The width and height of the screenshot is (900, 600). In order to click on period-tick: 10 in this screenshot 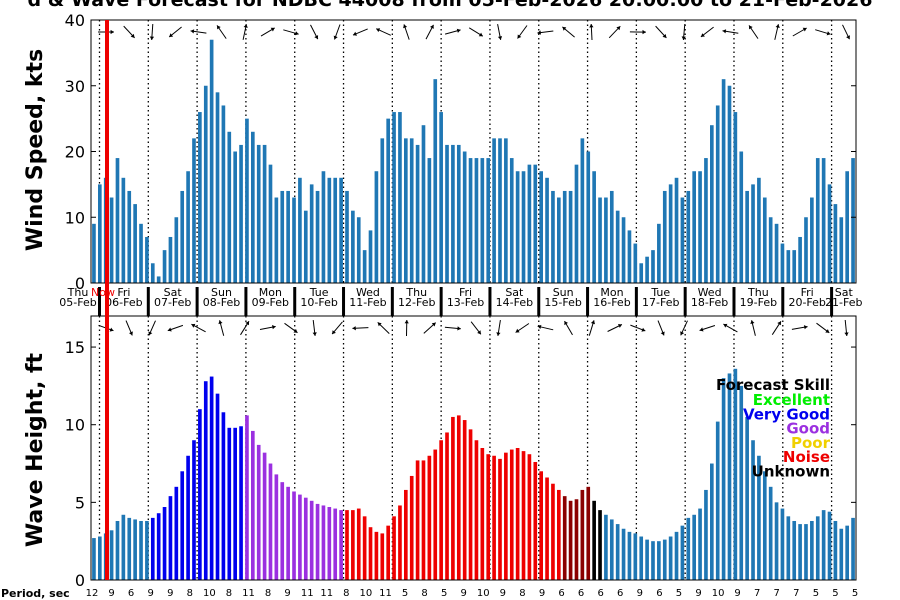, I will do `click(718, 593)`.